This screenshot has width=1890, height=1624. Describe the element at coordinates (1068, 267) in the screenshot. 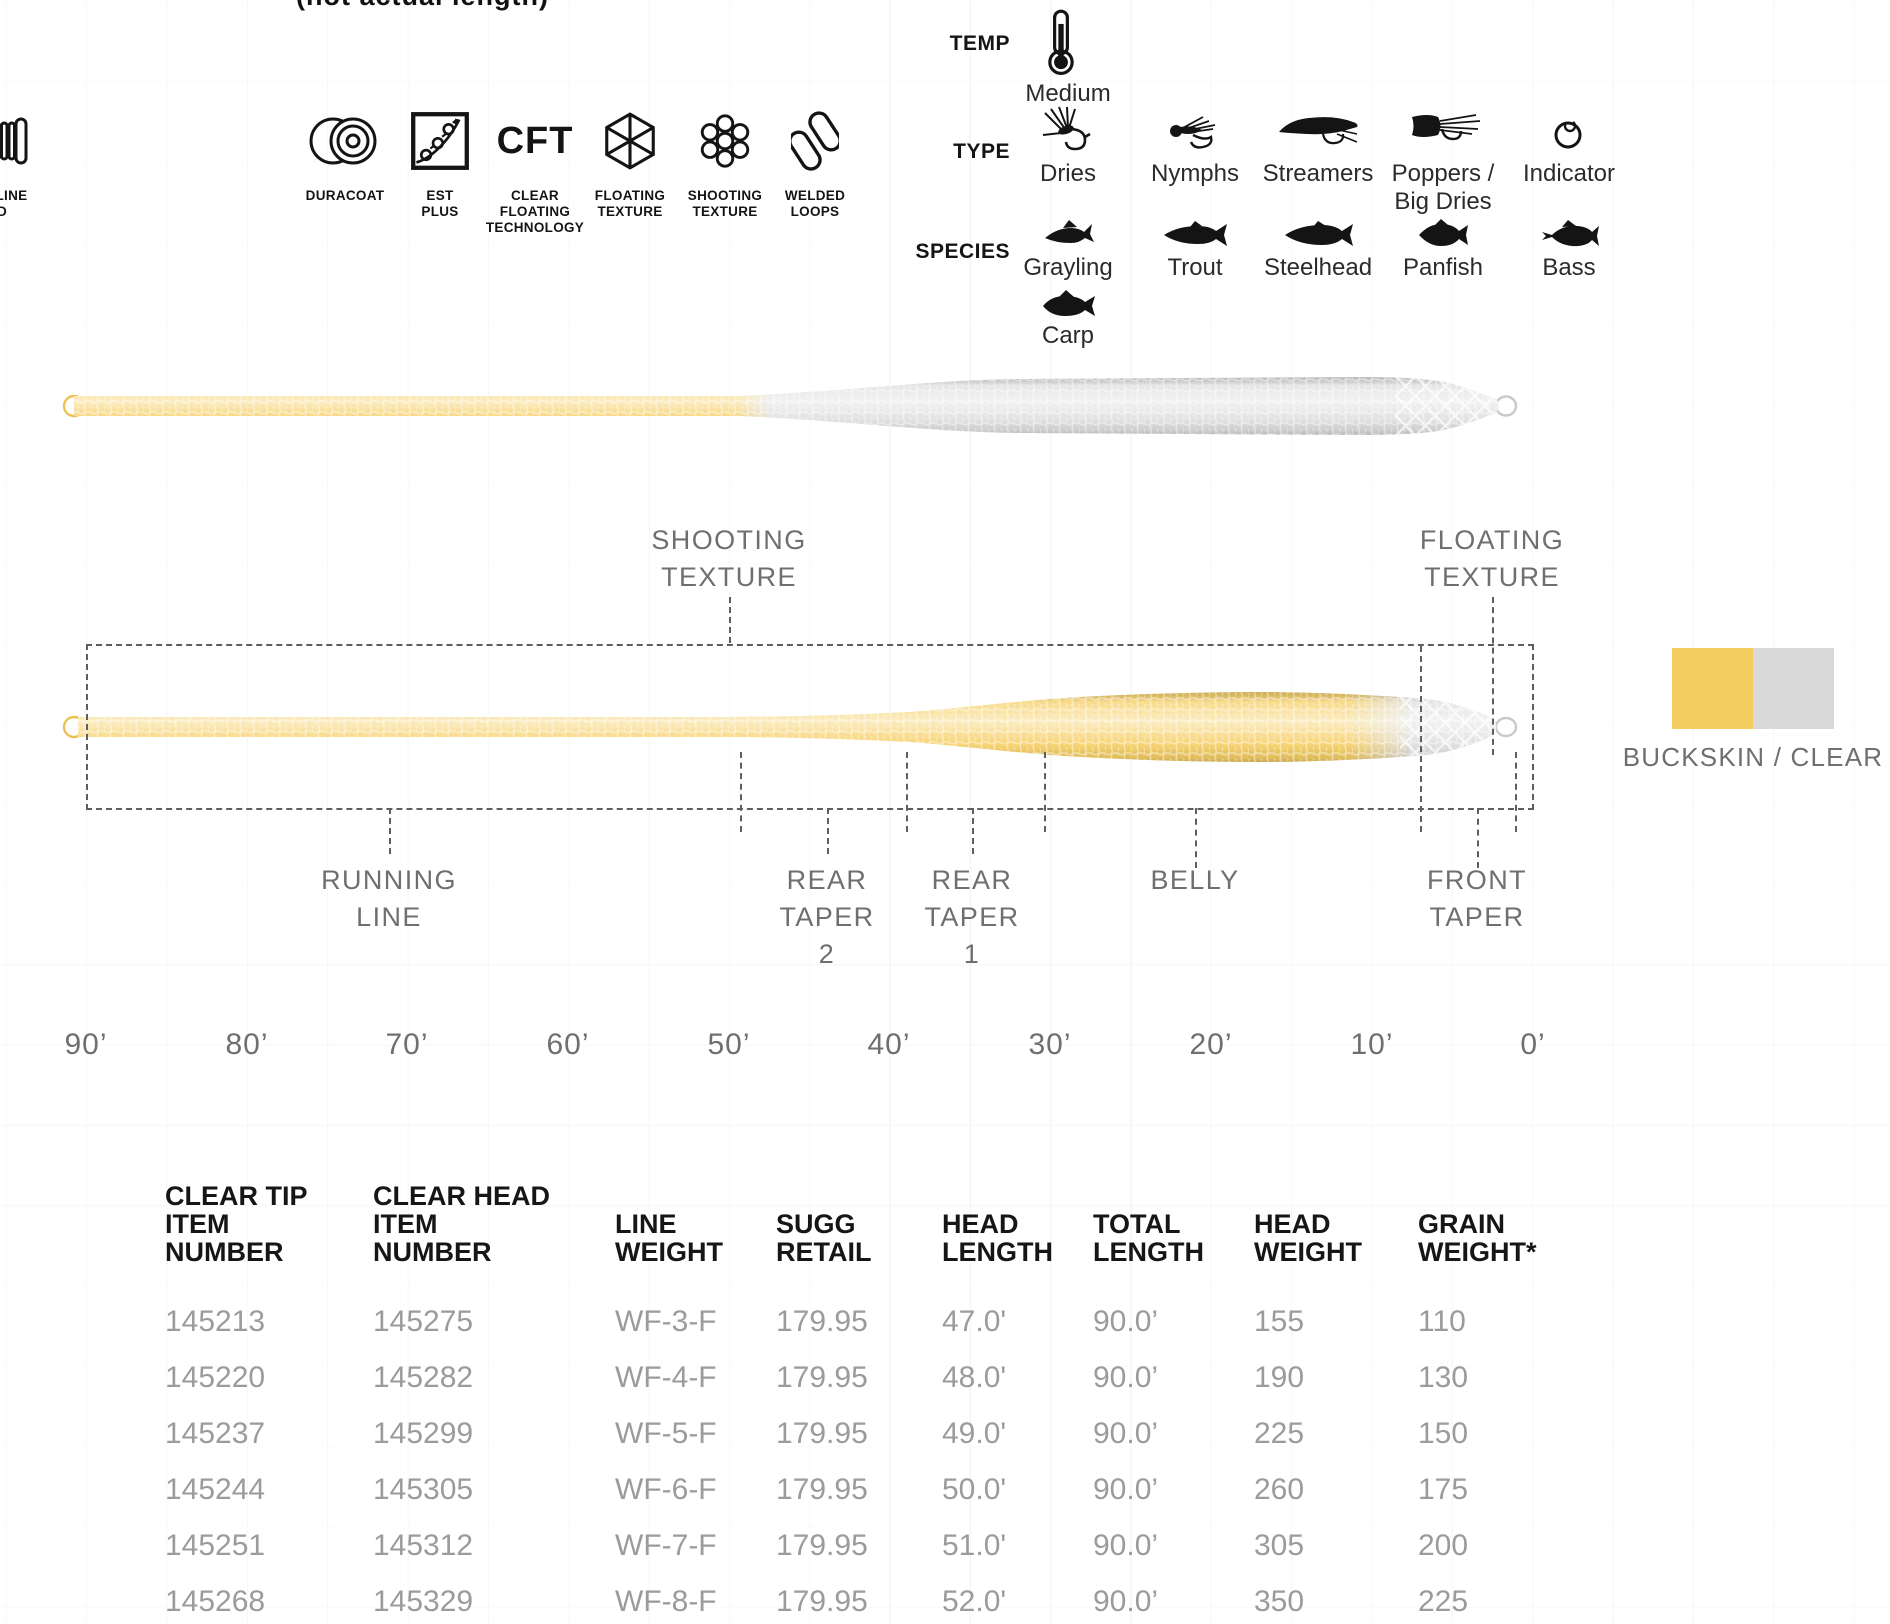

I see `species-item-label: Grayling` at that location.